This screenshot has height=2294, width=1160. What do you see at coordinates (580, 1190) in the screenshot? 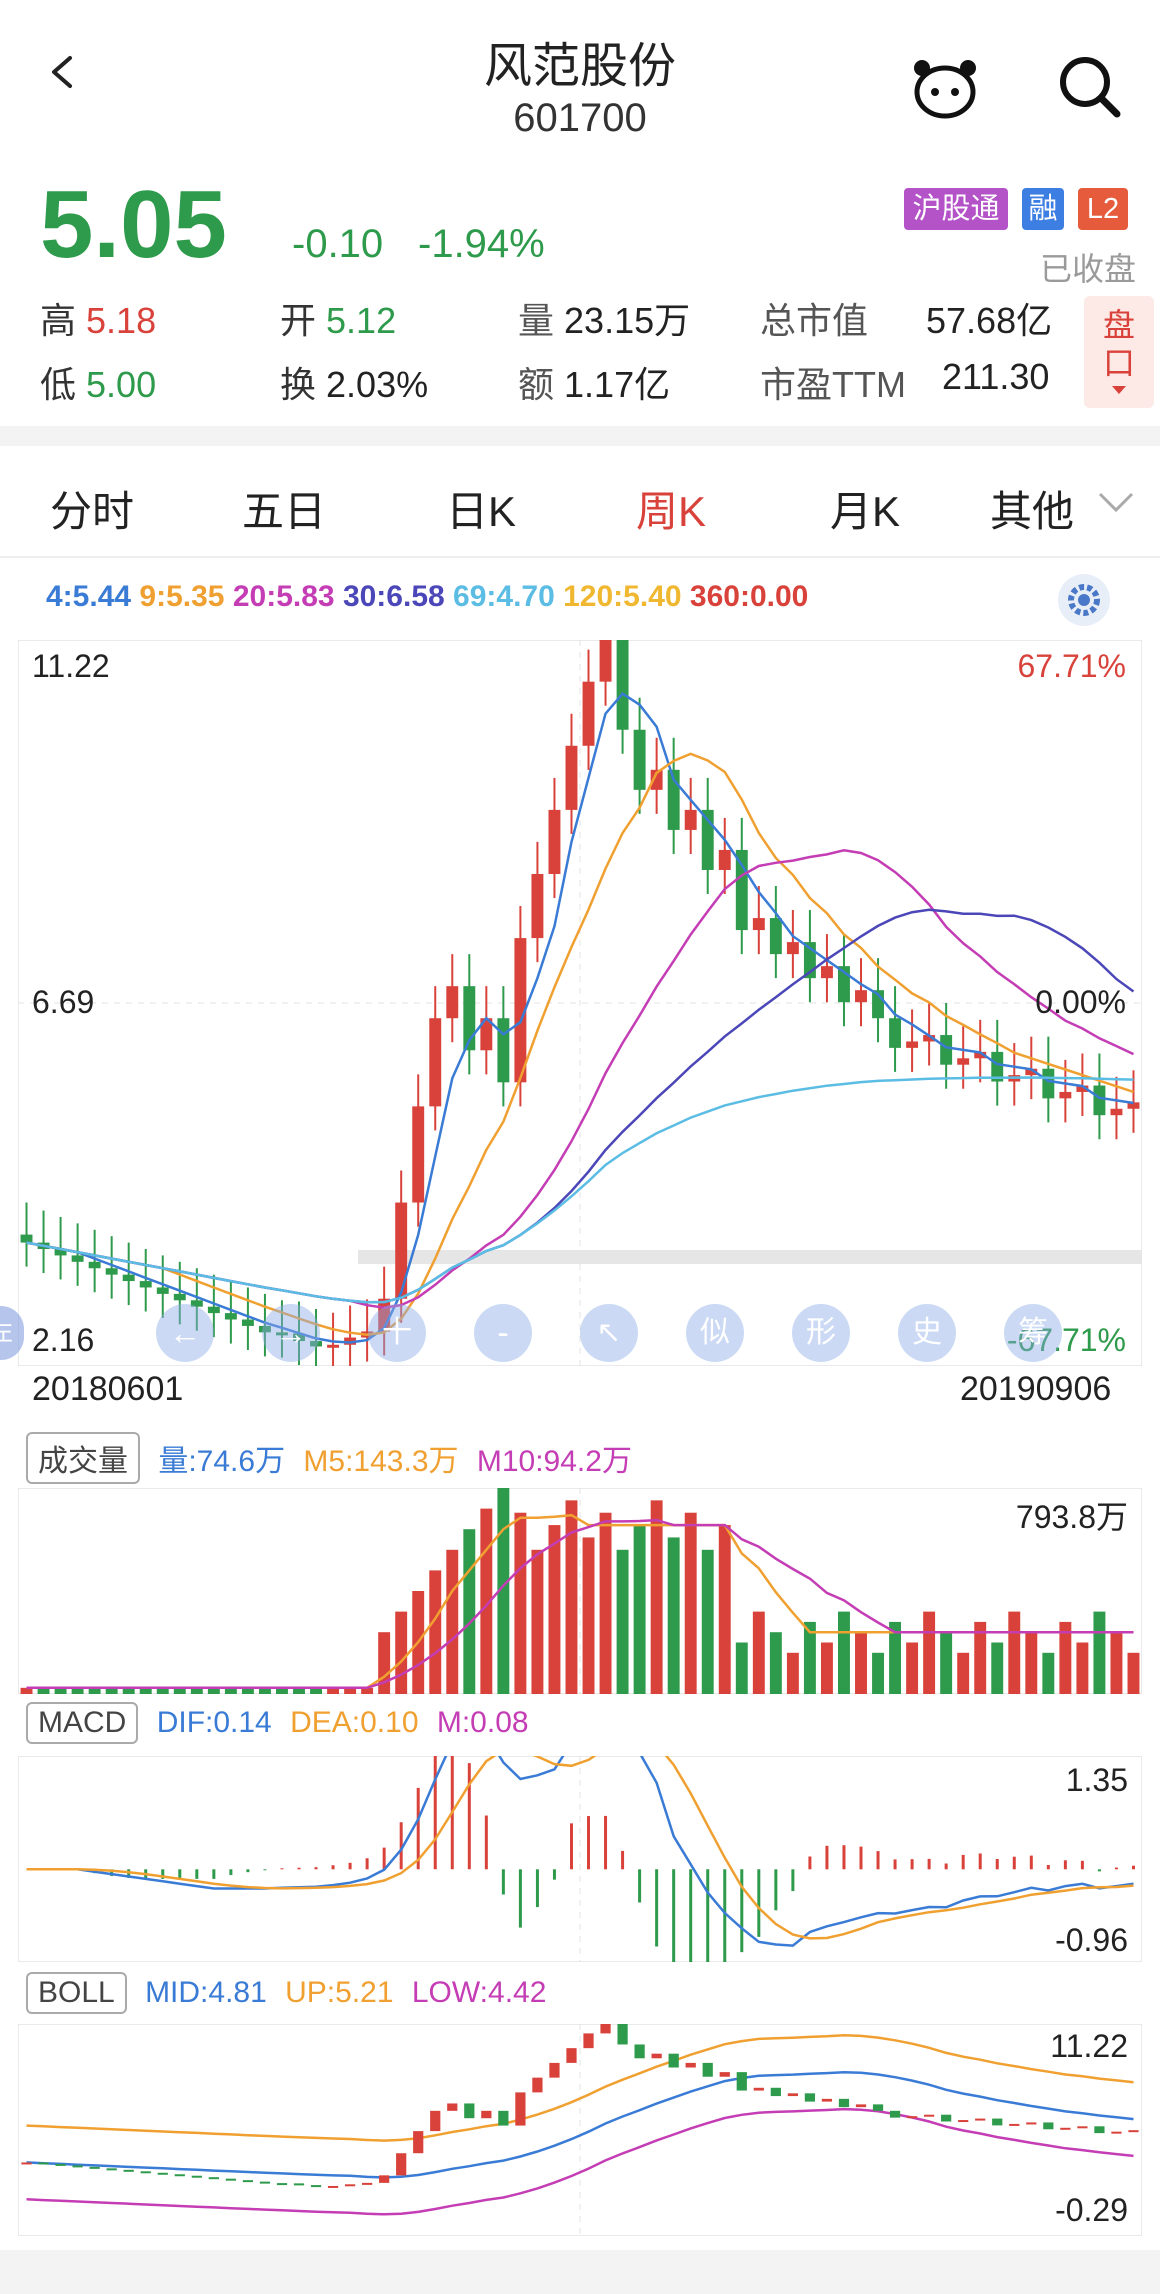
I see `ma69-line` at bounding box center [580, 1190].